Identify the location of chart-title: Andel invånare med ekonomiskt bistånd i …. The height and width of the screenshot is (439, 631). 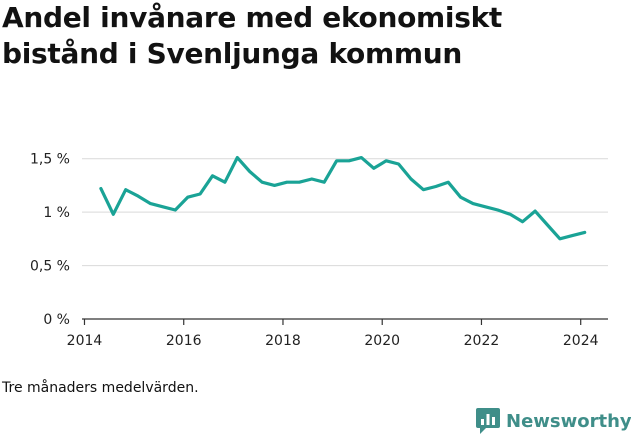
(252, 35).